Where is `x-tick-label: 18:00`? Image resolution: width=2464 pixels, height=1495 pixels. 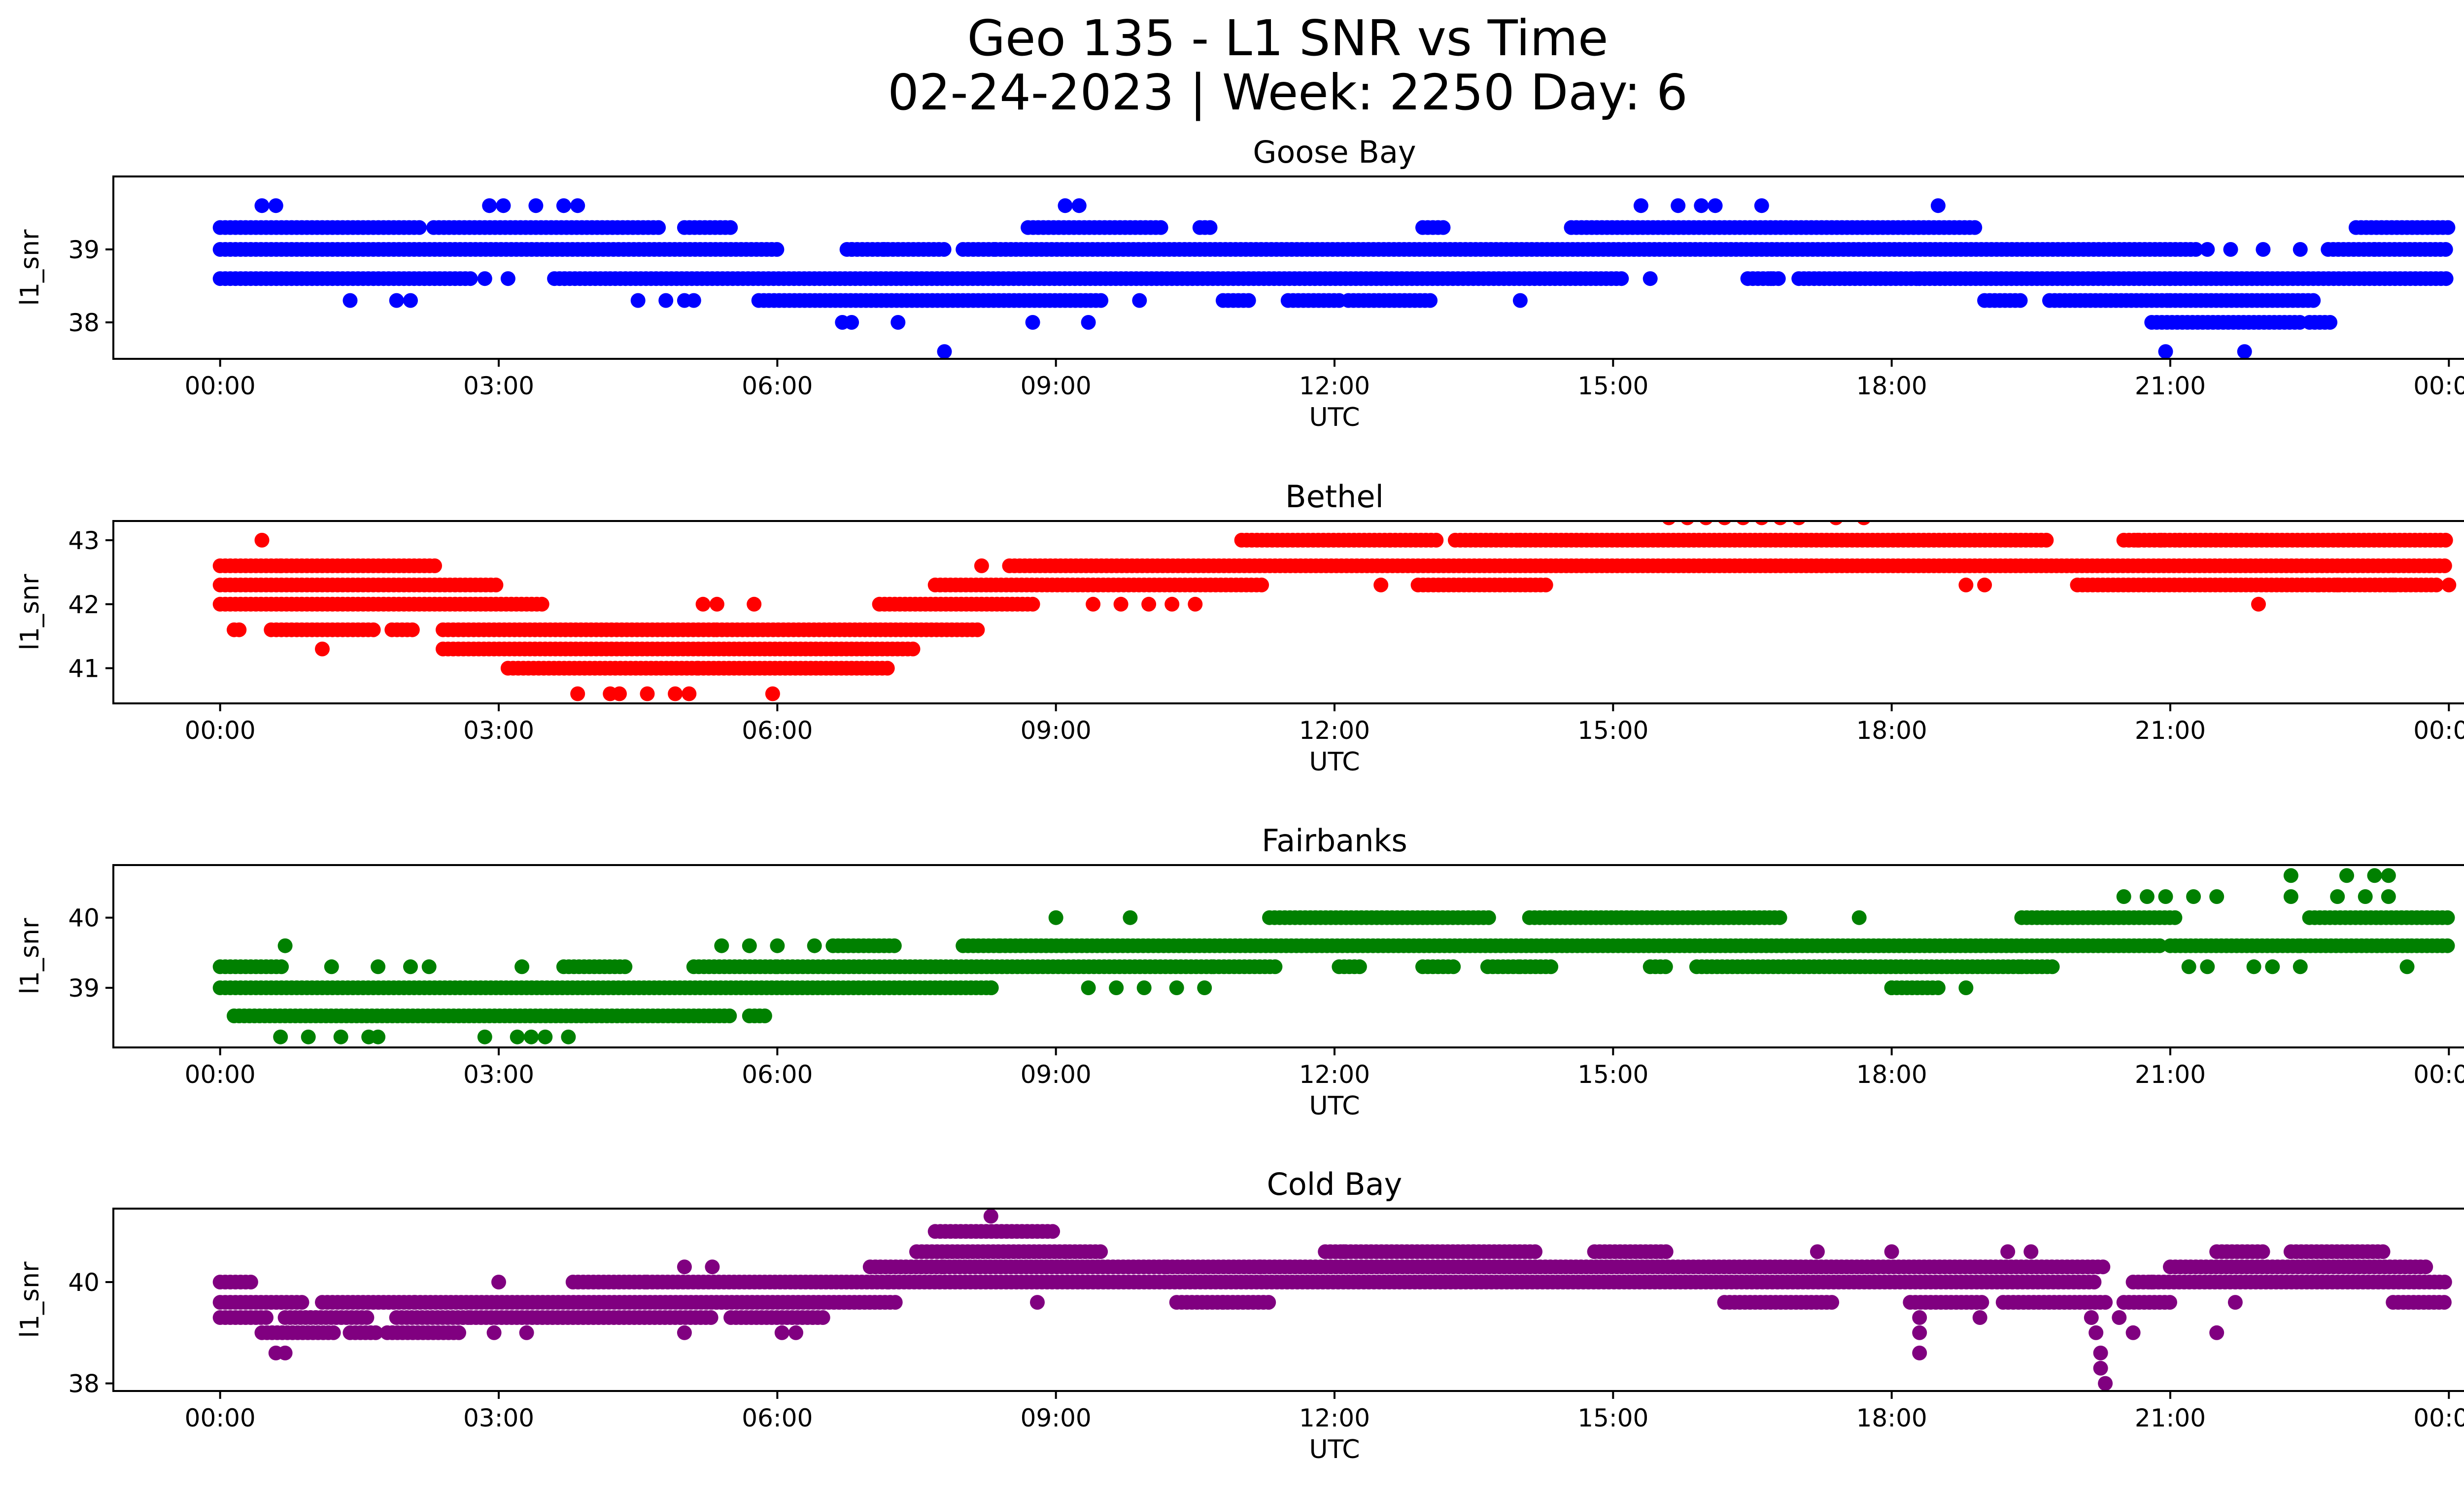
x-tick-label: 18:00 is located at coordinates (1891, 730).